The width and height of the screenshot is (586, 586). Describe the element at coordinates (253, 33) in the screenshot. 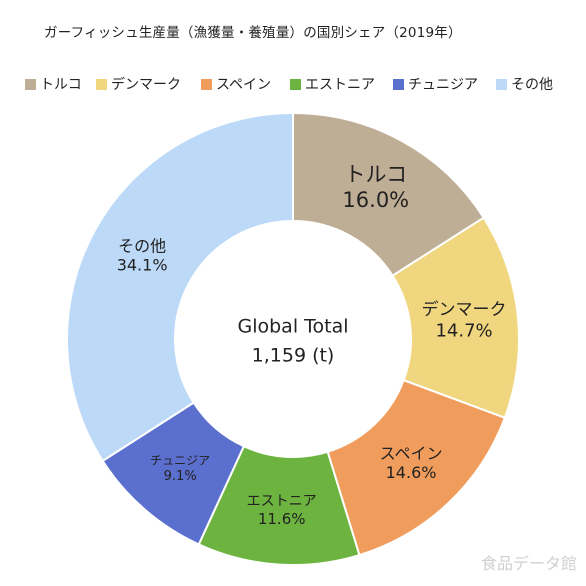

I see `chart-title: ガーフィッシュ生産量（漁獲量・養殖量）の国別シェア（2019年）` at that location.